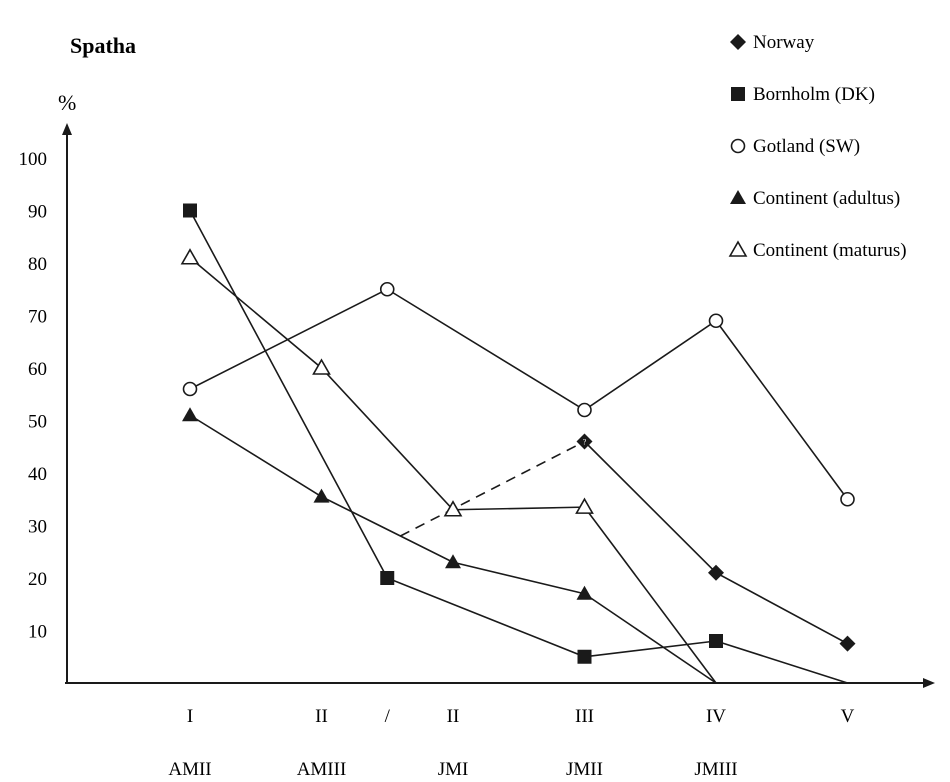 This screenshot has height=782, width=950. Describe the element at coordinates (738, 146) in the screenshot. I see `legend-marker-gotland-sw` at that location.